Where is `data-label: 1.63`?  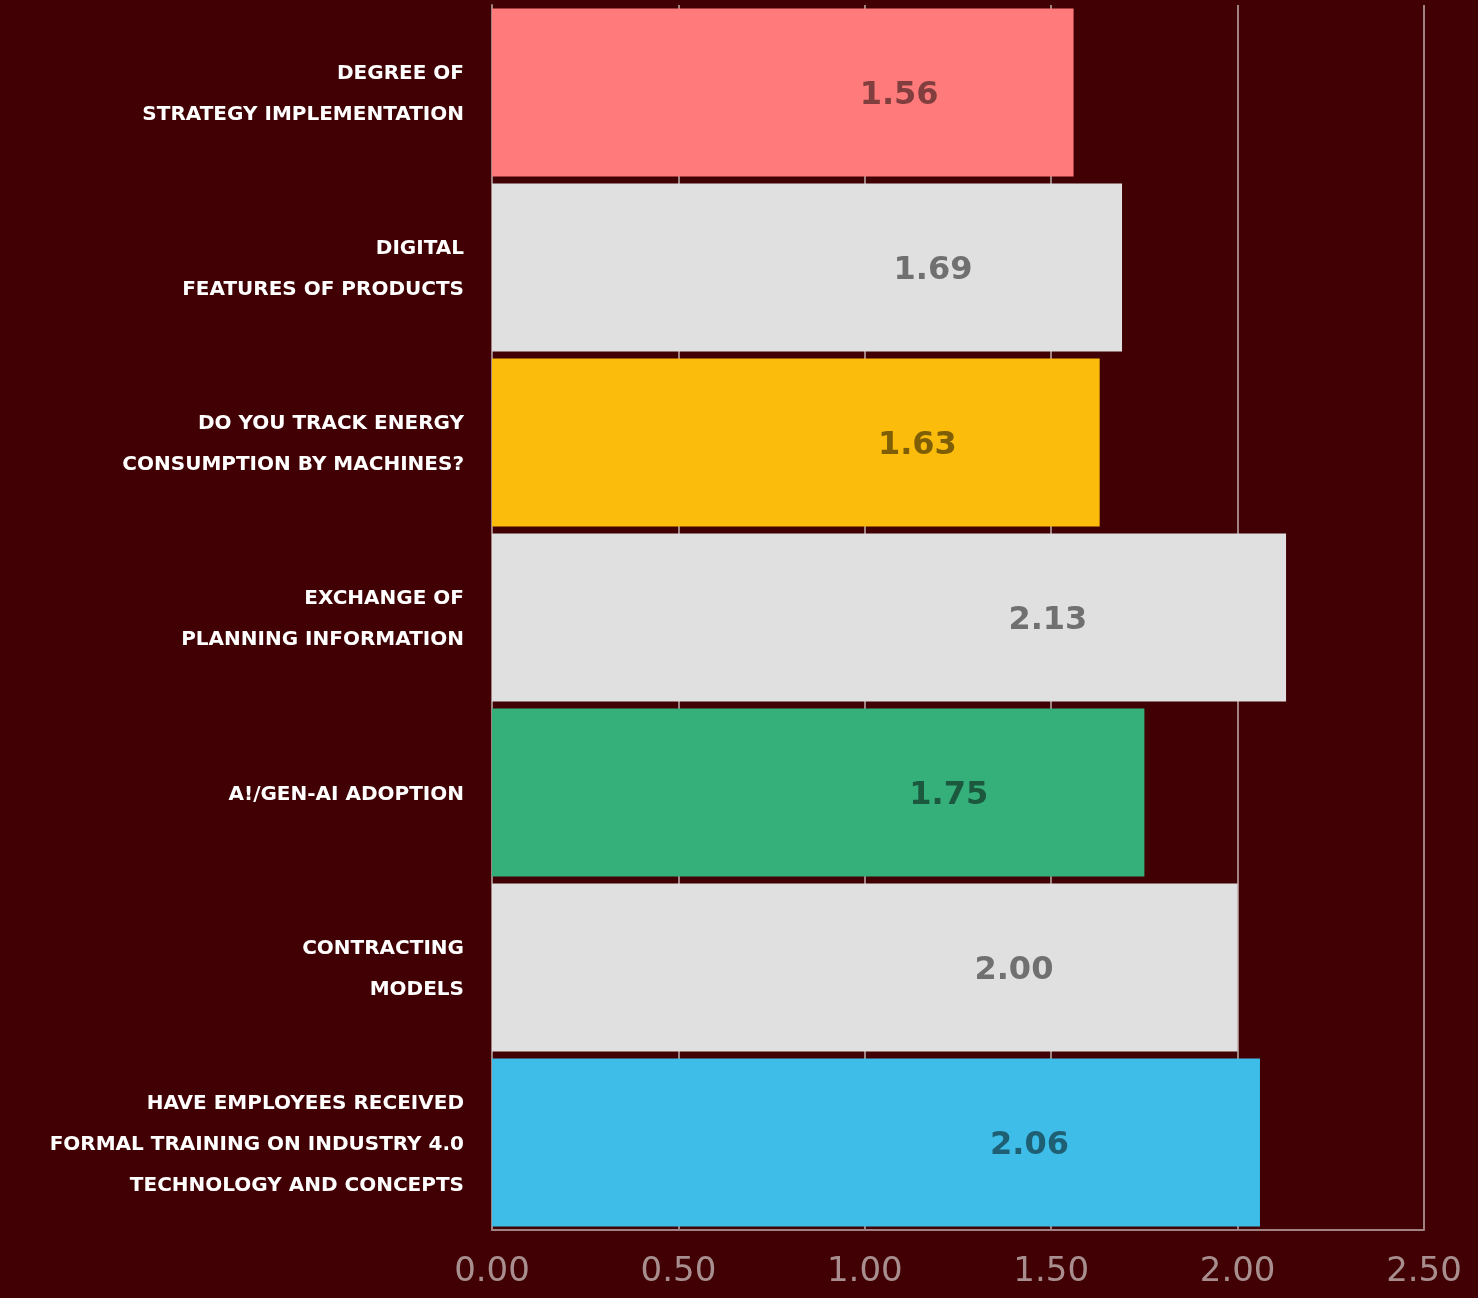
data-label: 1.63 is located at coordinates (917, 442).